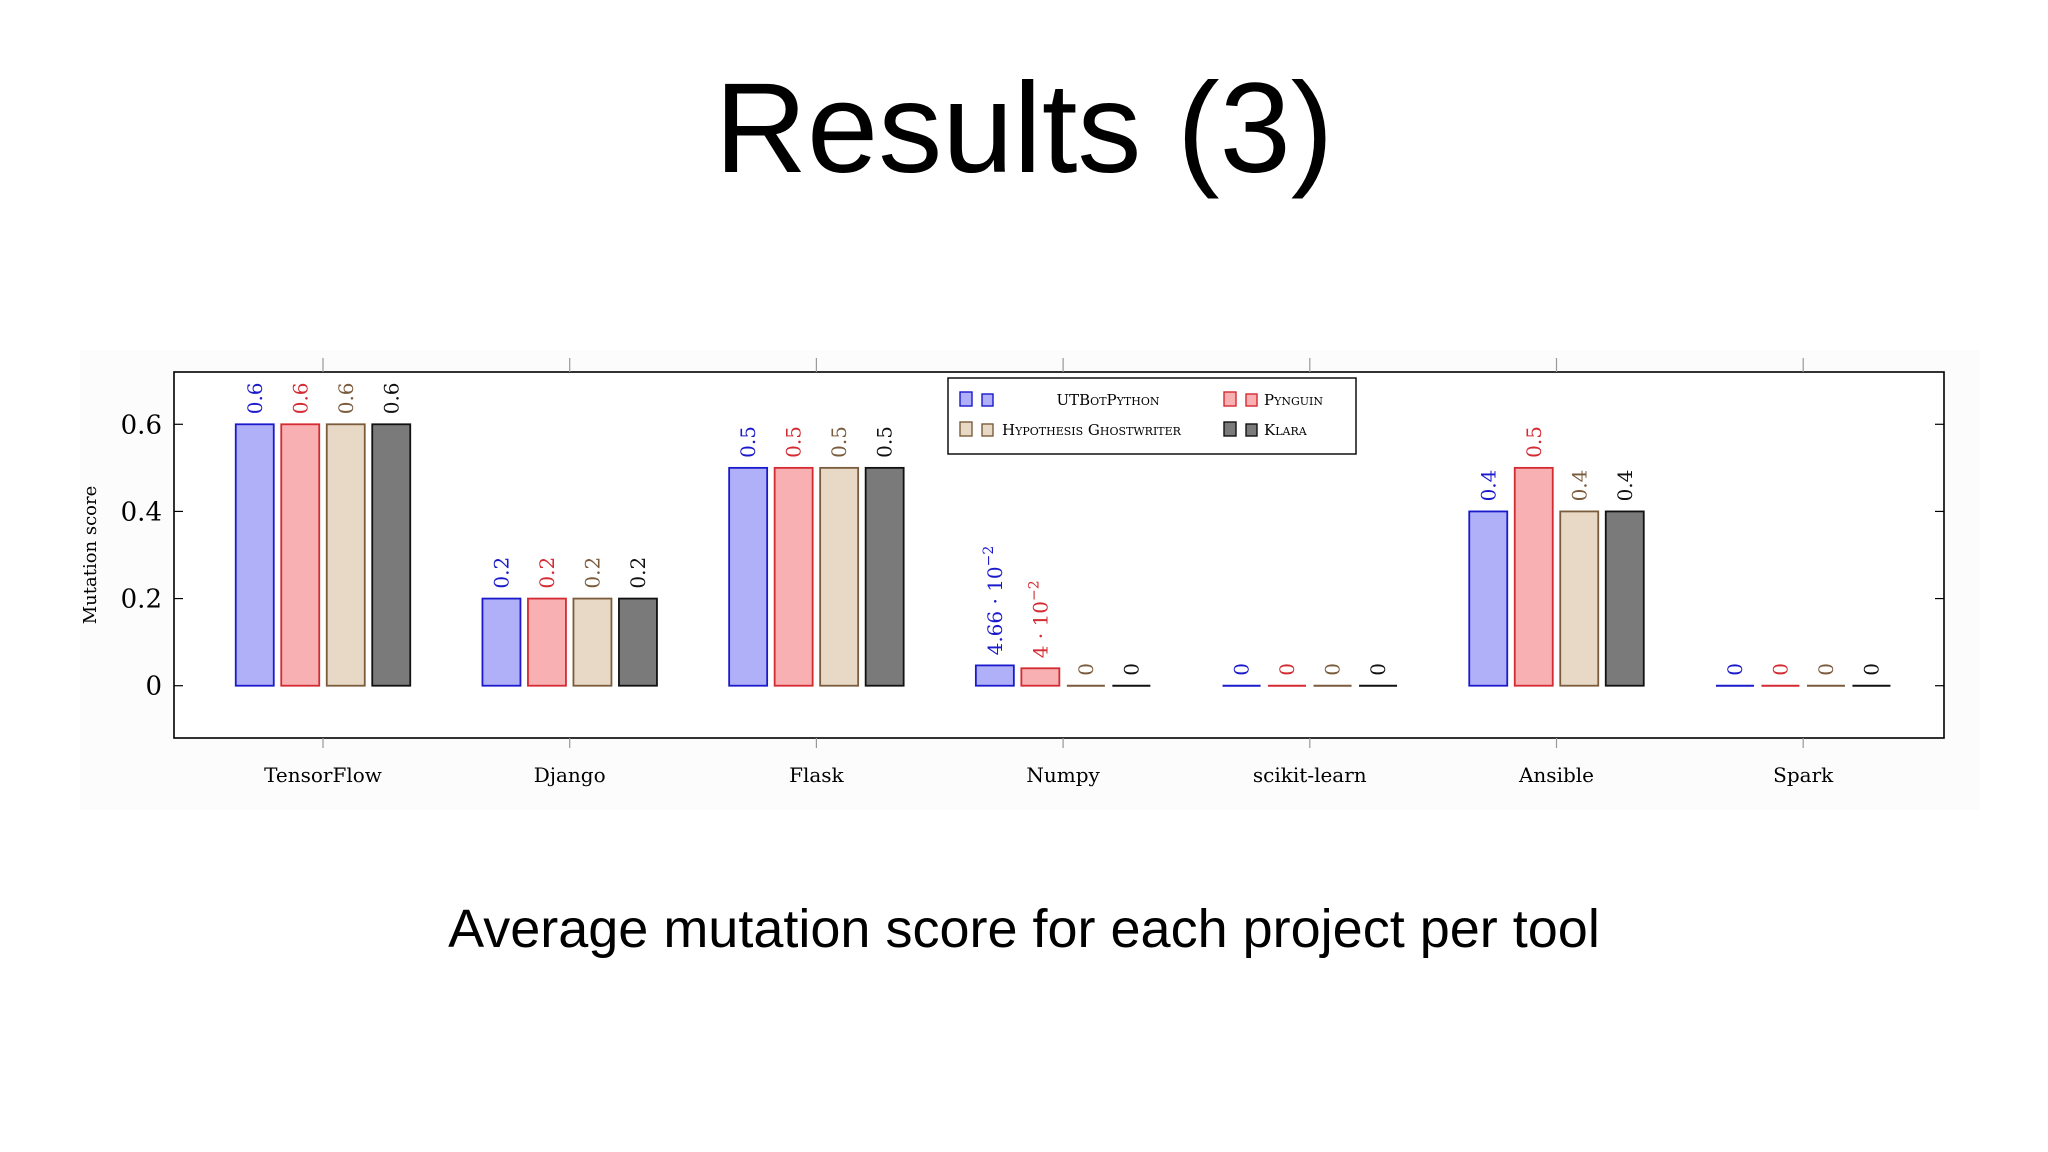 Image resolution: width=2048 pixels, height=1152 pixels. What do you see at coordinates (1556, 775) in the screenshot?
I see `x-tick-label: Ansible` at bounding box center [1556, 775].